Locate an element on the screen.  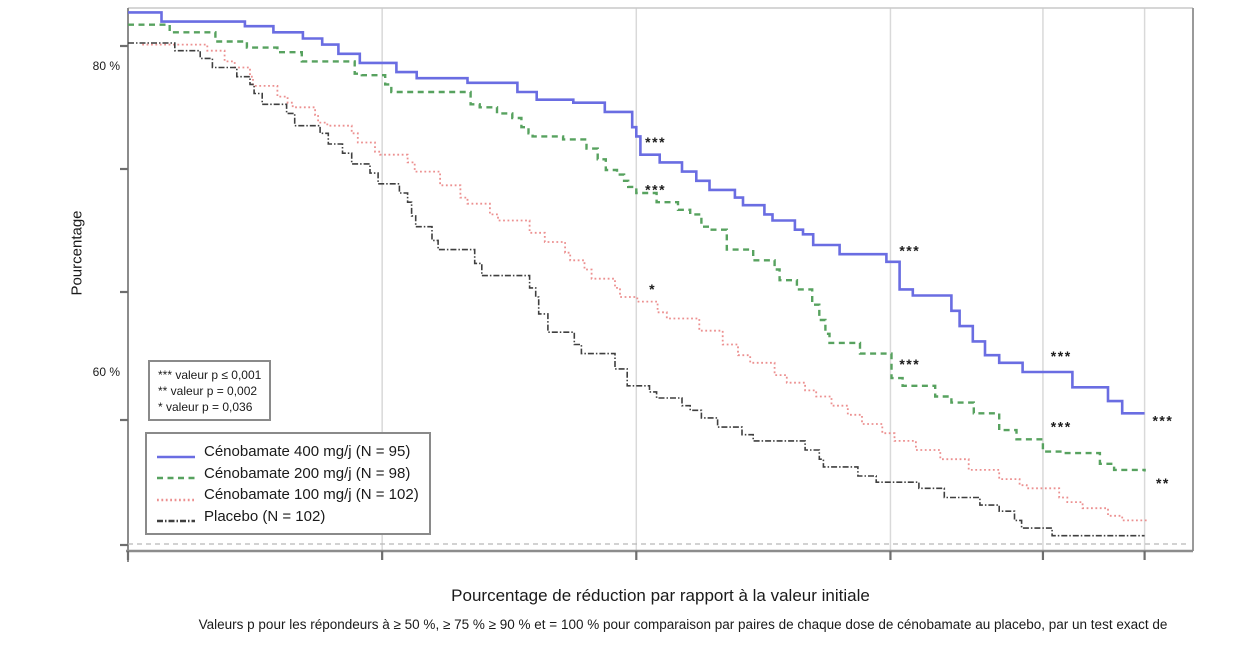
legend-label: Placebo (N = 102) is located at coordinates (265, 516).